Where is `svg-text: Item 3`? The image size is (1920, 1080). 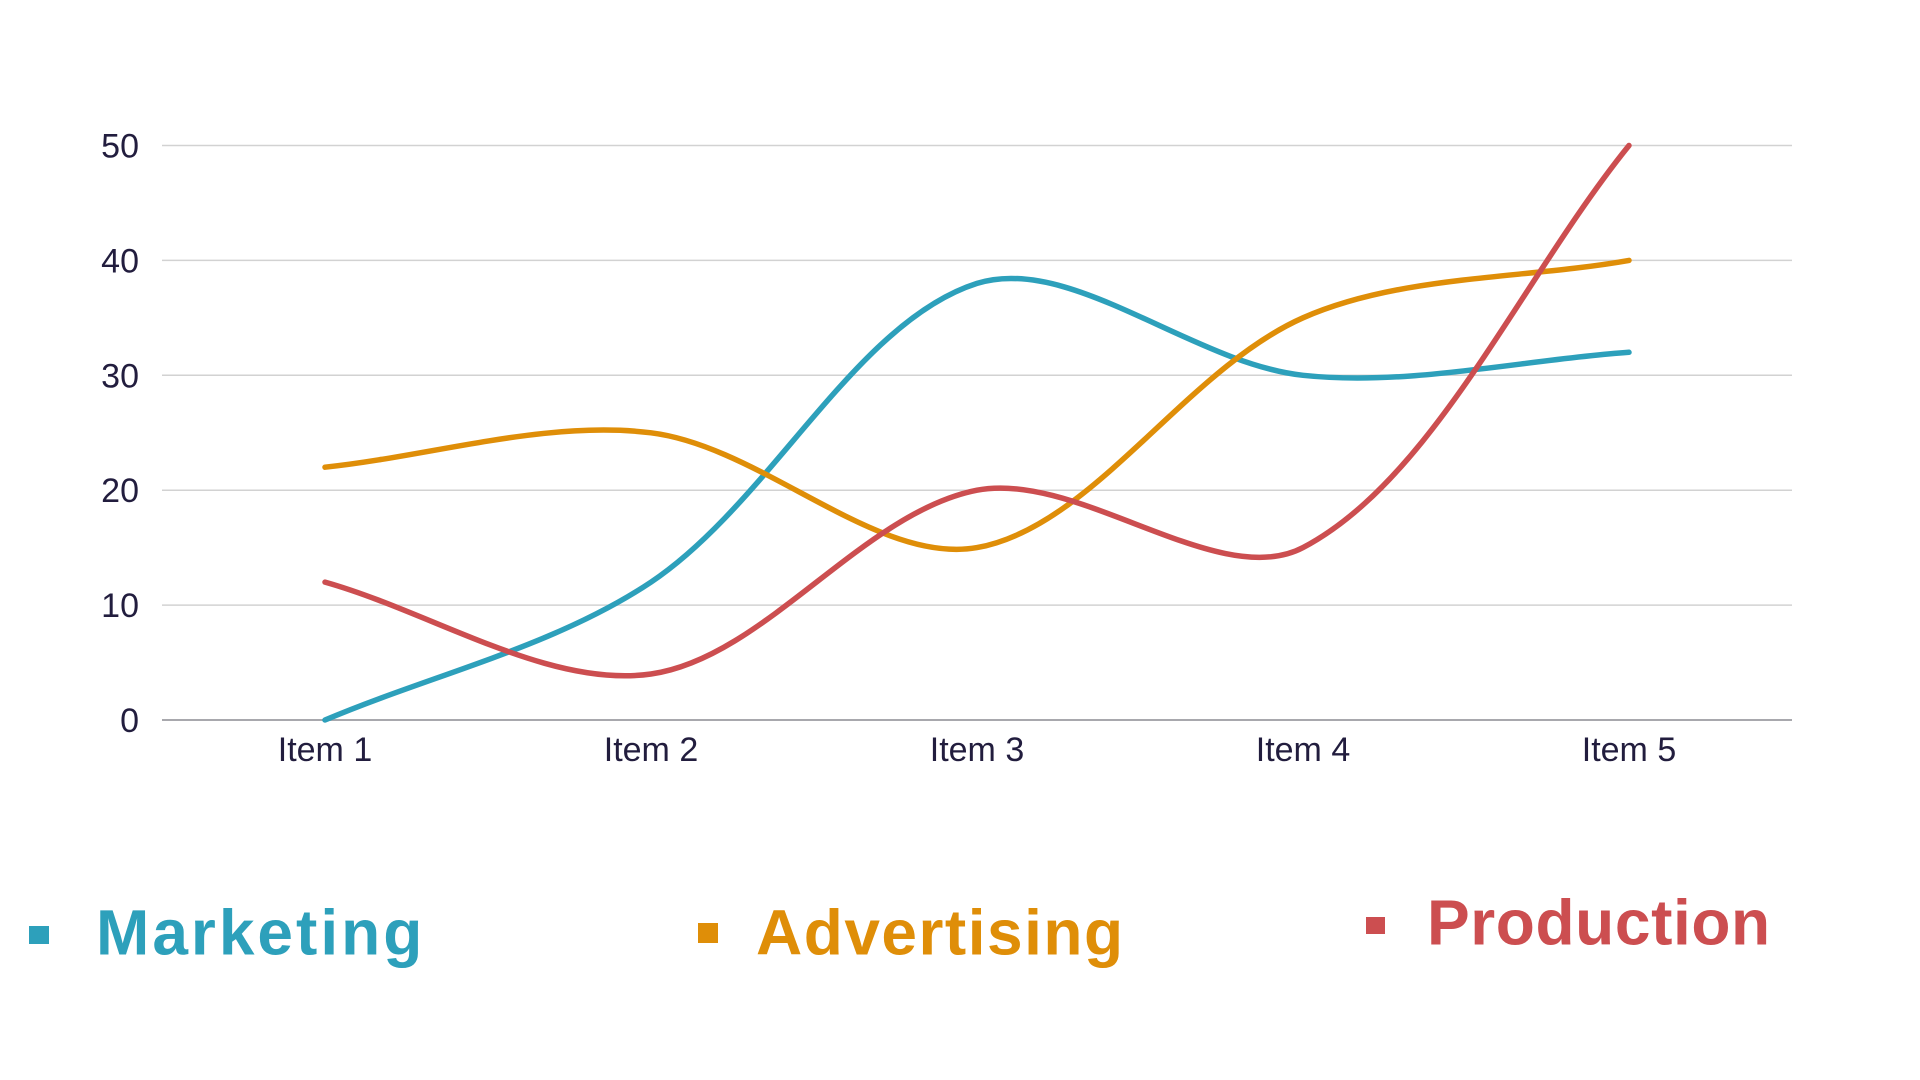 svg-text: Item 3 is located at coordinates (977, 750).